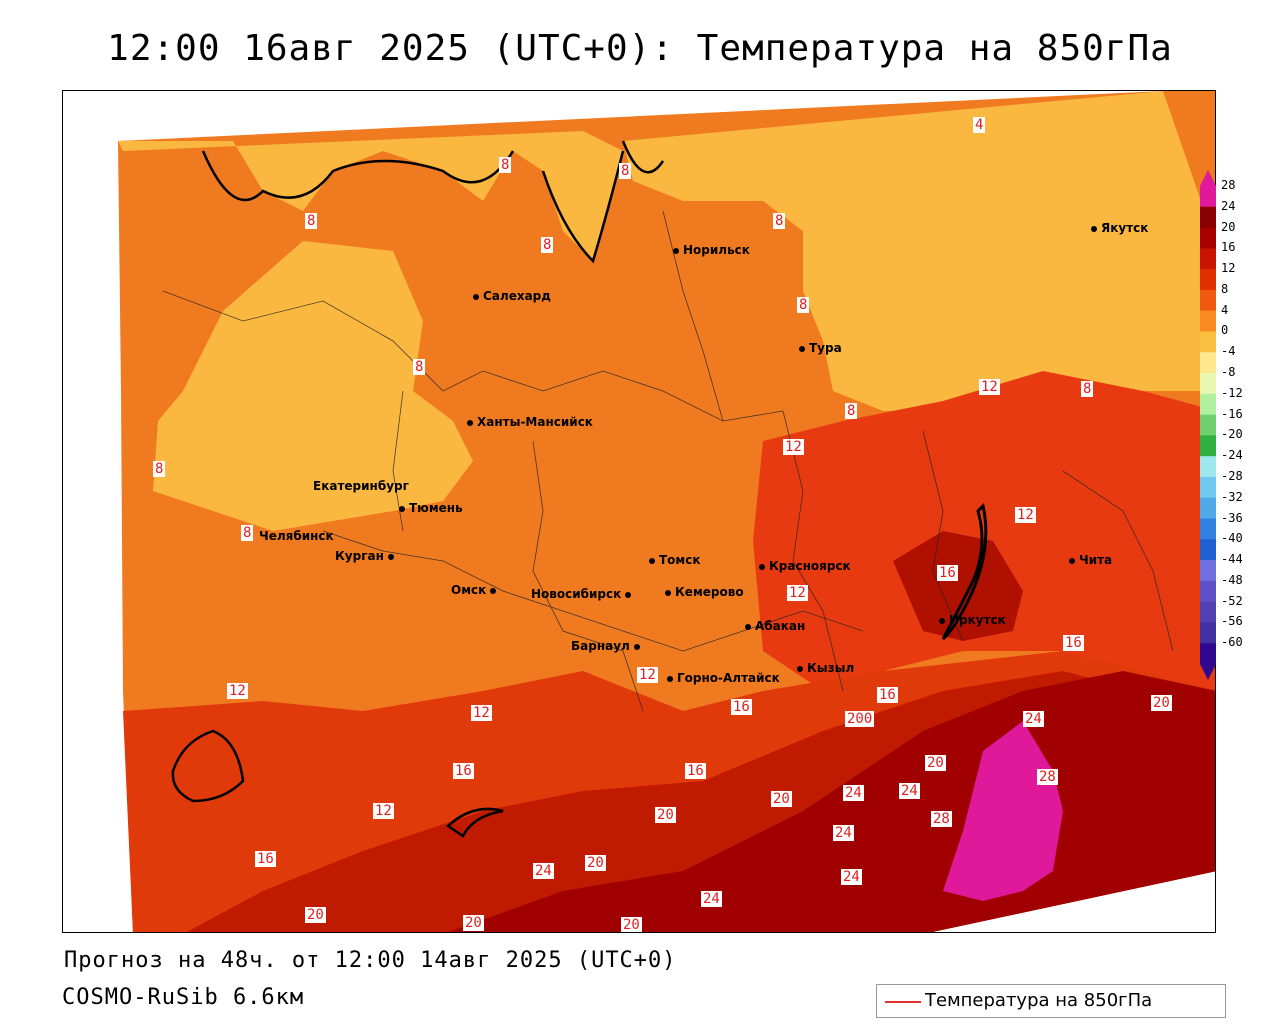 This screenshot has width=1280, height=1024. What do you see at coordinates (475, 590) in the screenshot?
I see `city-omsk: Омск` at bounding box center [475, 590].